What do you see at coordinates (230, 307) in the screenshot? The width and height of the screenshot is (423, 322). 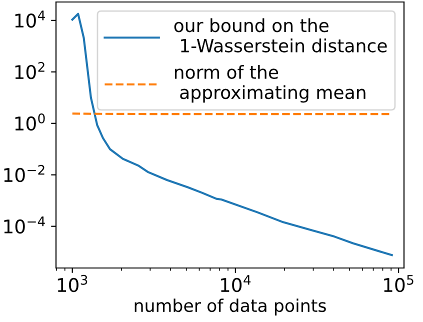 I see `x-axis-title: number of data points` at bounding box center [230, 307].